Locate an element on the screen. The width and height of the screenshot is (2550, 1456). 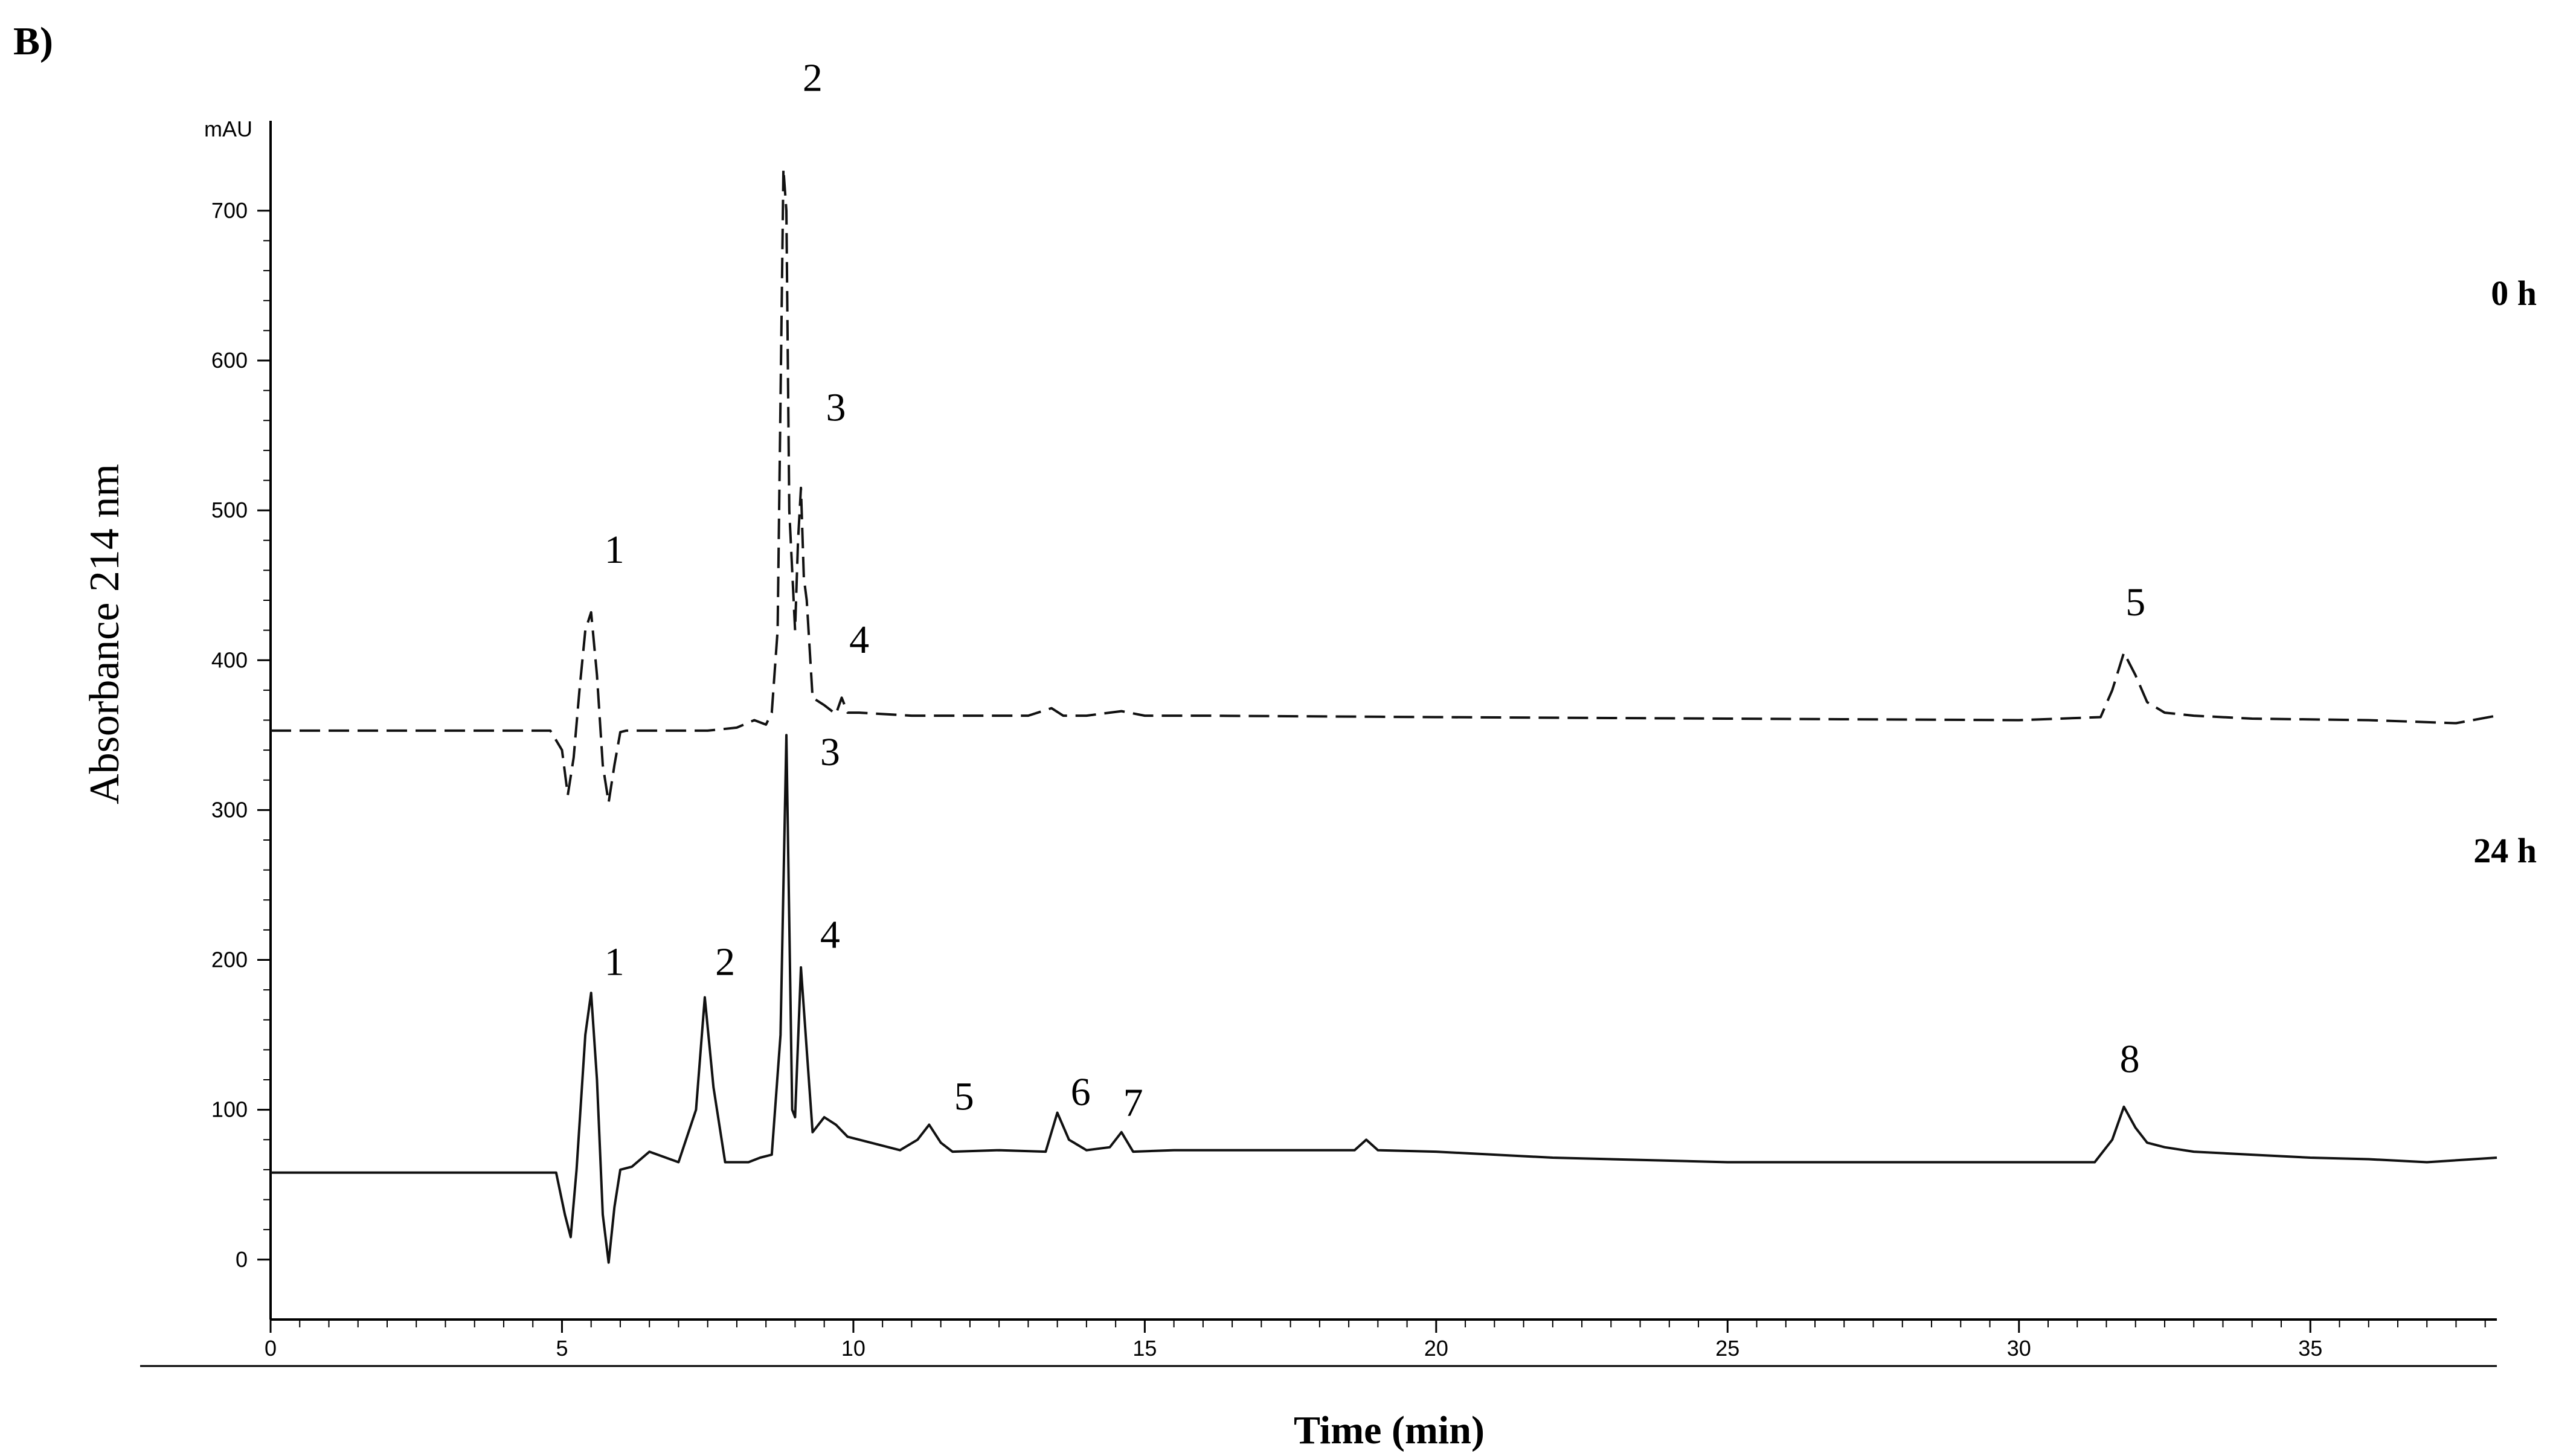
legend: 0 h 24 h is located at coordinates (2505, 572).